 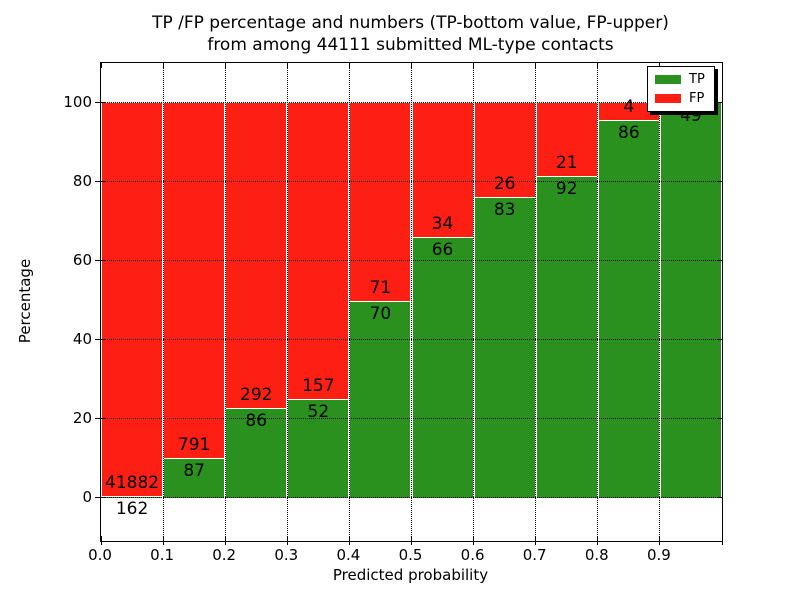 What do you see at coordinates (132, 483) in the screenshot?
I see `fp-count-label: 41882` at bounding box center [132, 483].